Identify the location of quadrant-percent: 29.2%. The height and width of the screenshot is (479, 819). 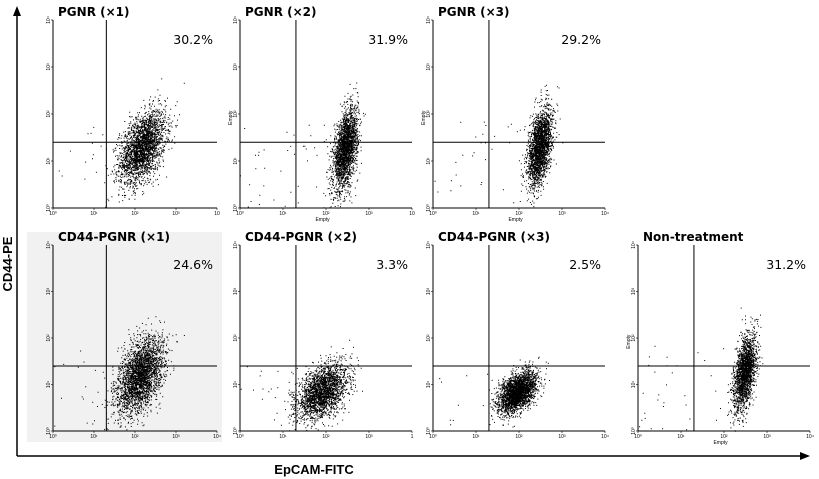
(581, 39).